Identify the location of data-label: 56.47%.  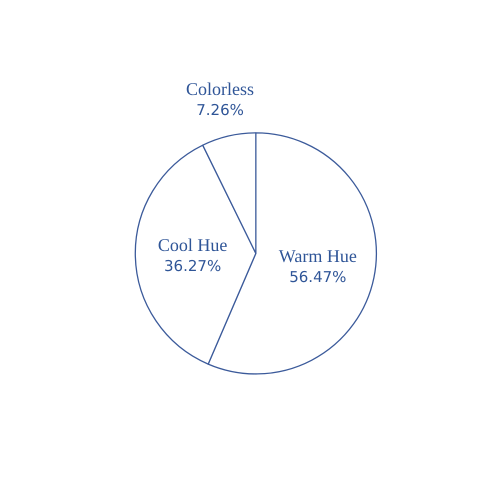
(317, 277).